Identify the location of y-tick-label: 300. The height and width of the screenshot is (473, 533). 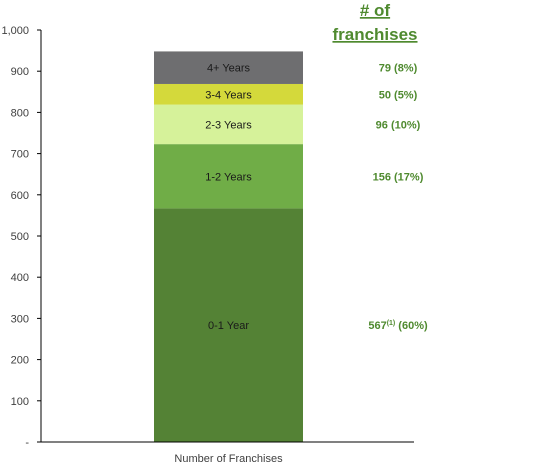
(20, 319).